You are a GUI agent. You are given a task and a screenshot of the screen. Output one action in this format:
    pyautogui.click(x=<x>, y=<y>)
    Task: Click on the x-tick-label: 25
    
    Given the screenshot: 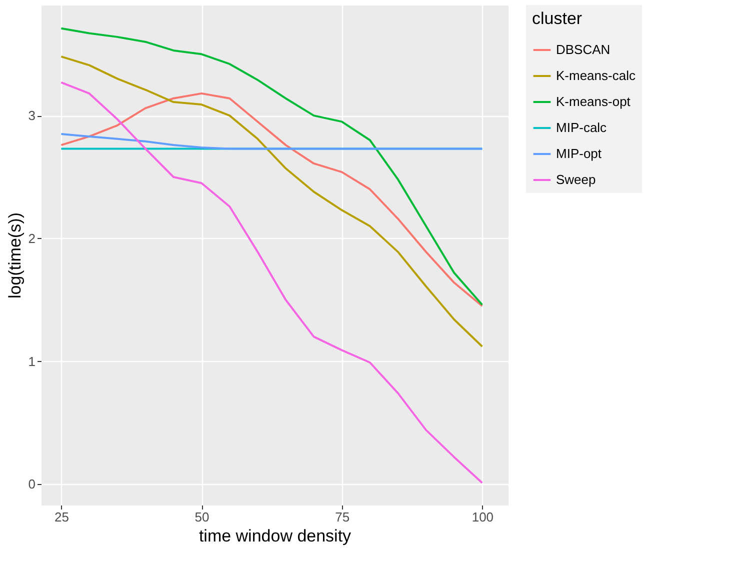 What is the action you would take?
    pyautogui.click(x=61, y=517)
    